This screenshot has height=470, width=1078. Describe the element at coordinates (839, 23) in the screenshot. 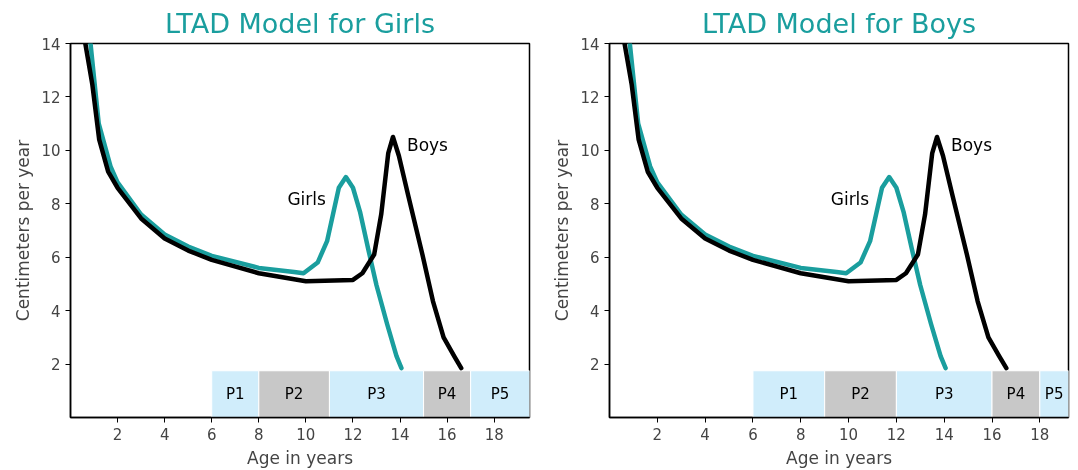

I see `chart-title: LTAD Model for Boys` at that location.